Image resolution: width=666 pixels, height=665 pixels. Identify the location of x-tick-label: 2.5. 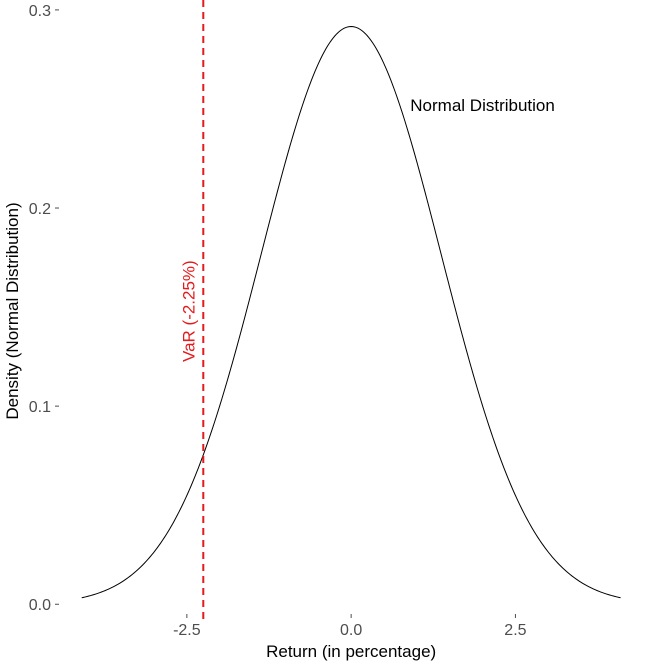
(515, 630).